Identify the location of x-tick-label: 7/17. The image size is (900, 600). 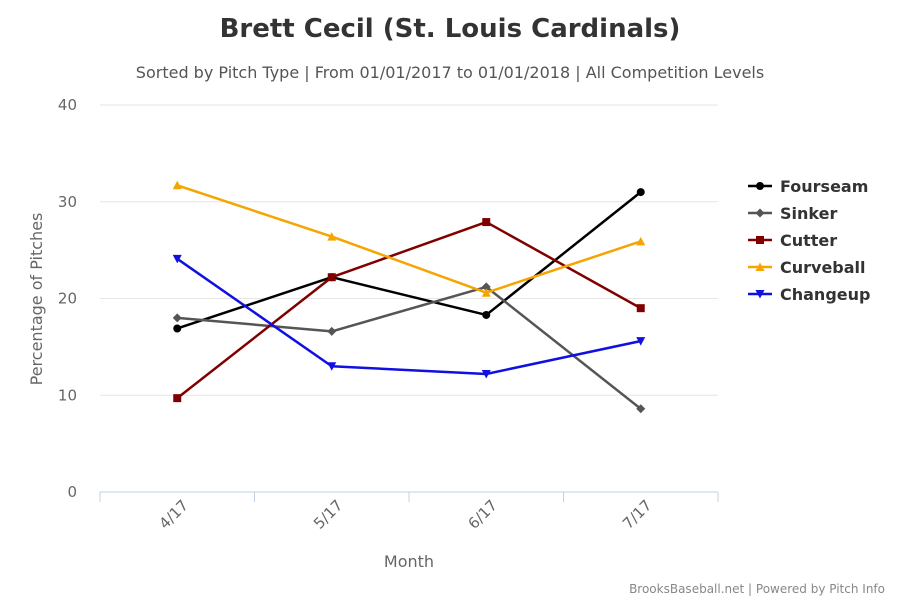
(637, 514).